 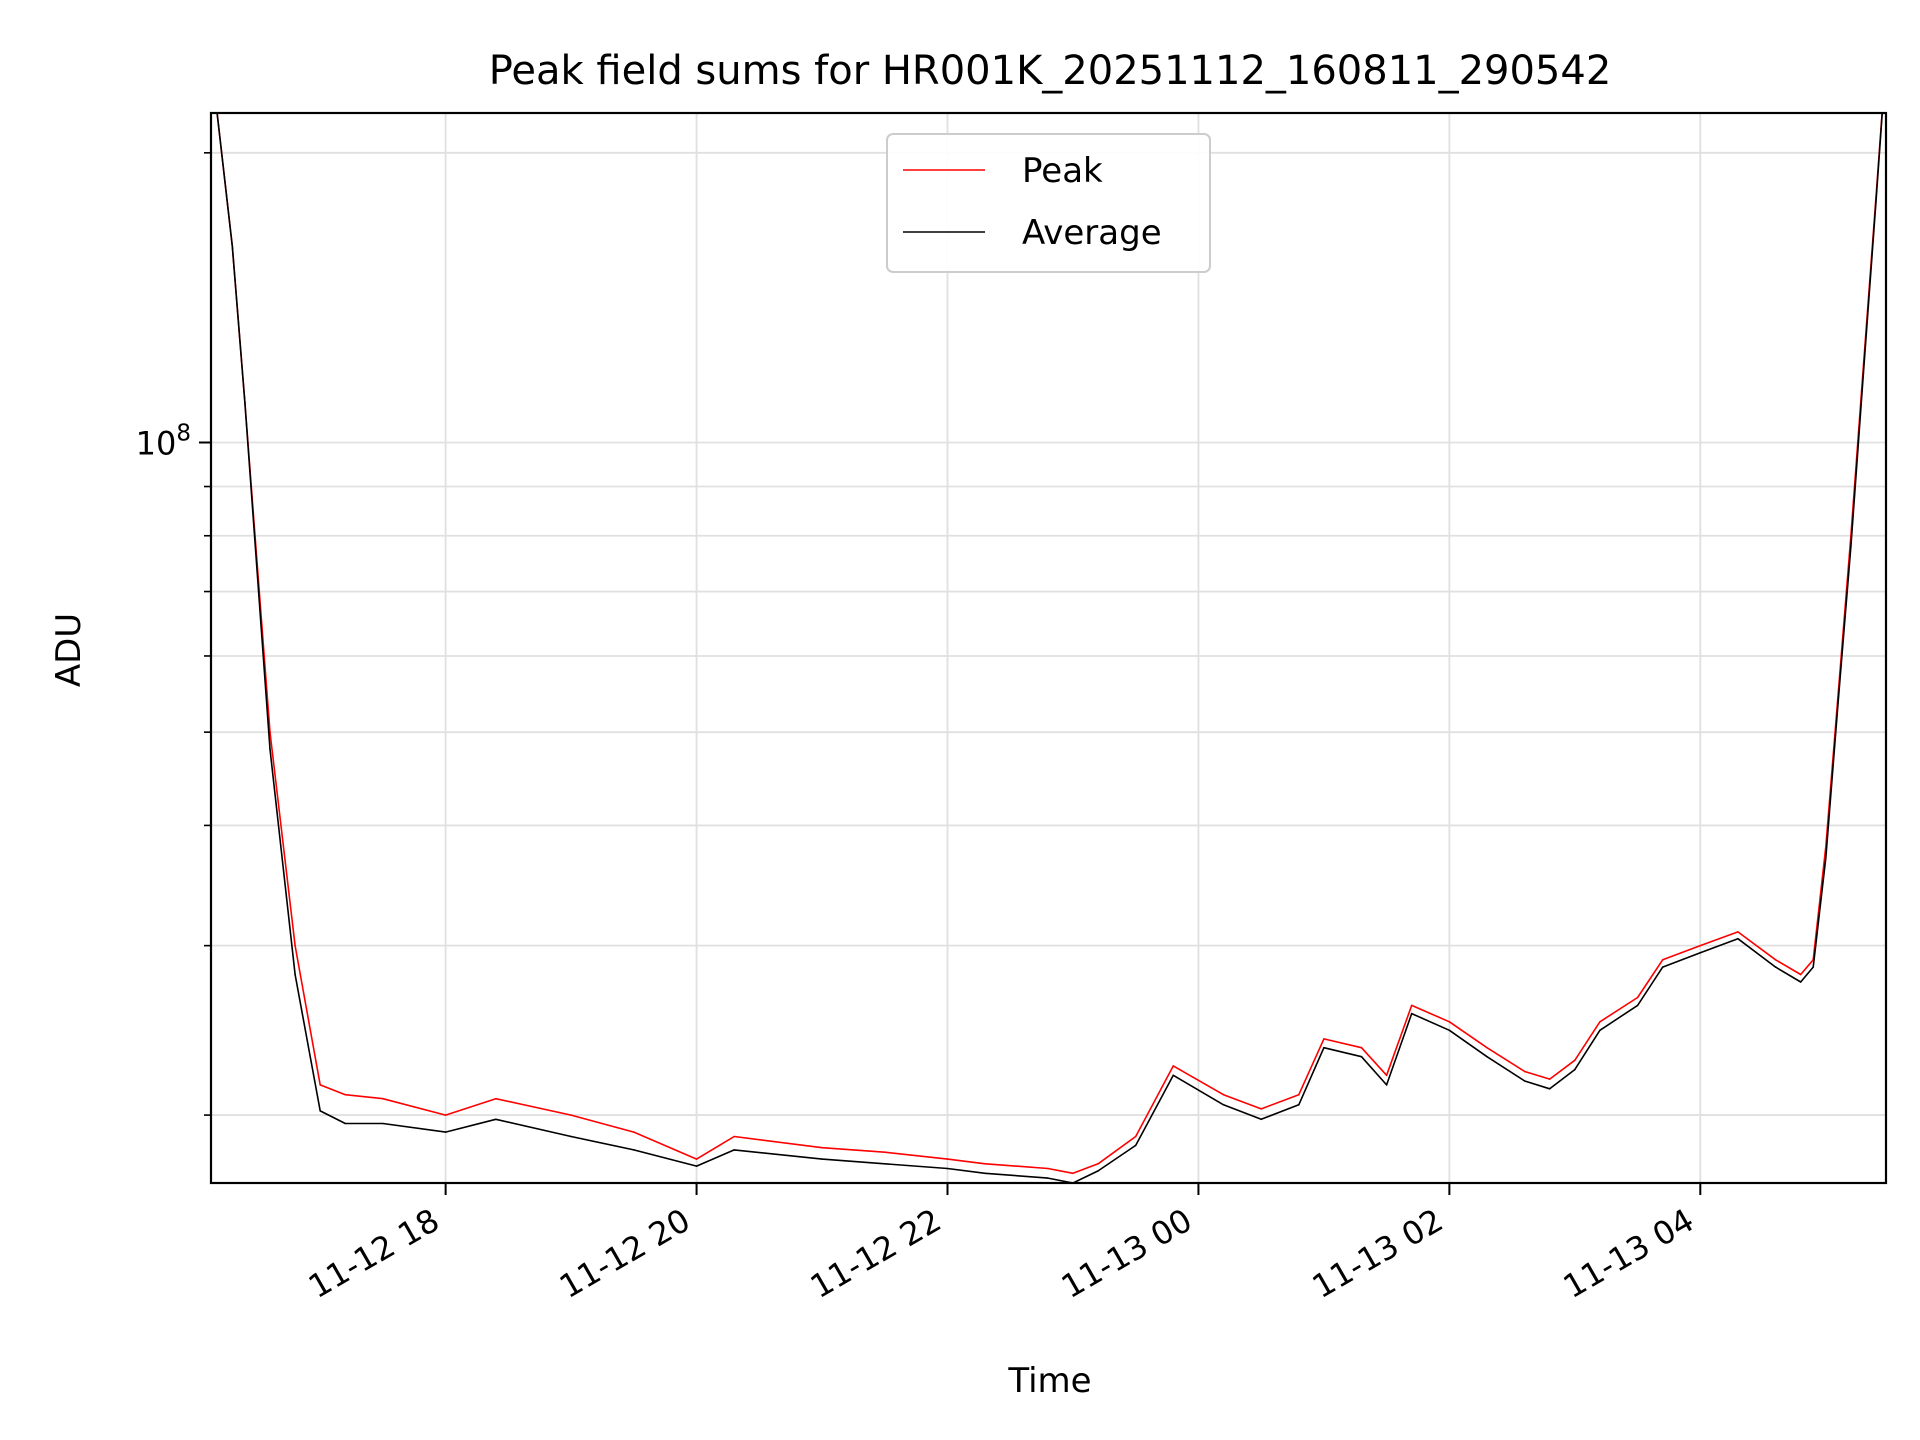 What do you see at coordinates (1062, 171) in the screenshot?
I see `legend-peak-label: Peak` at bounding box center [1062, 171].